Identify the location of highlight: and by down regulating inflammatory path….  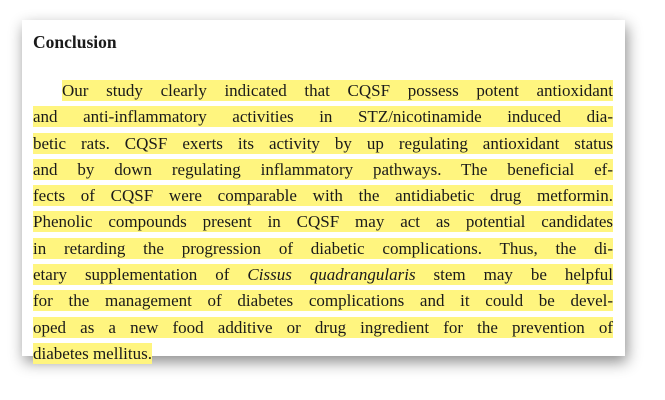
(323, 169).